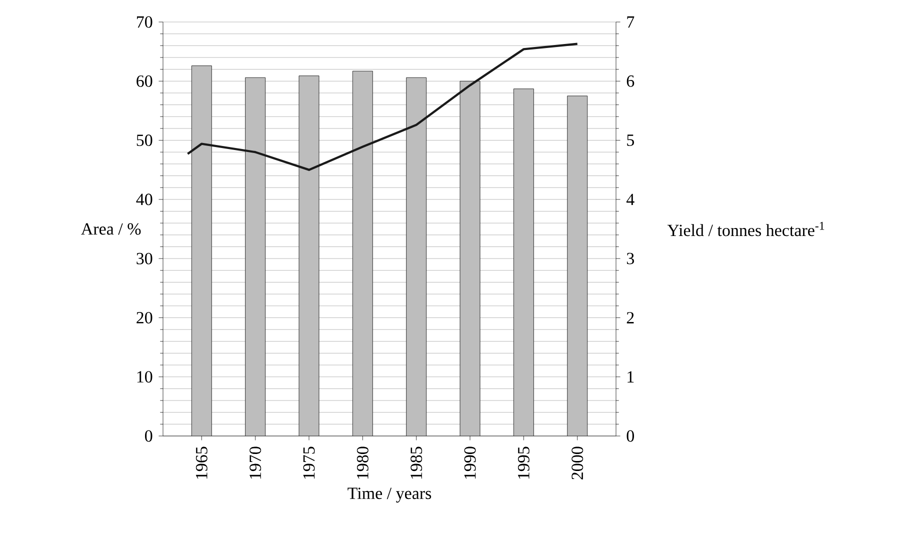 Image resolution: width=912 pixels, height=545 pixels. What do you see at coordinates (416, 462) in the screenshot?
I see `x-tick-label: 1985` at bounding box center [416, 462].